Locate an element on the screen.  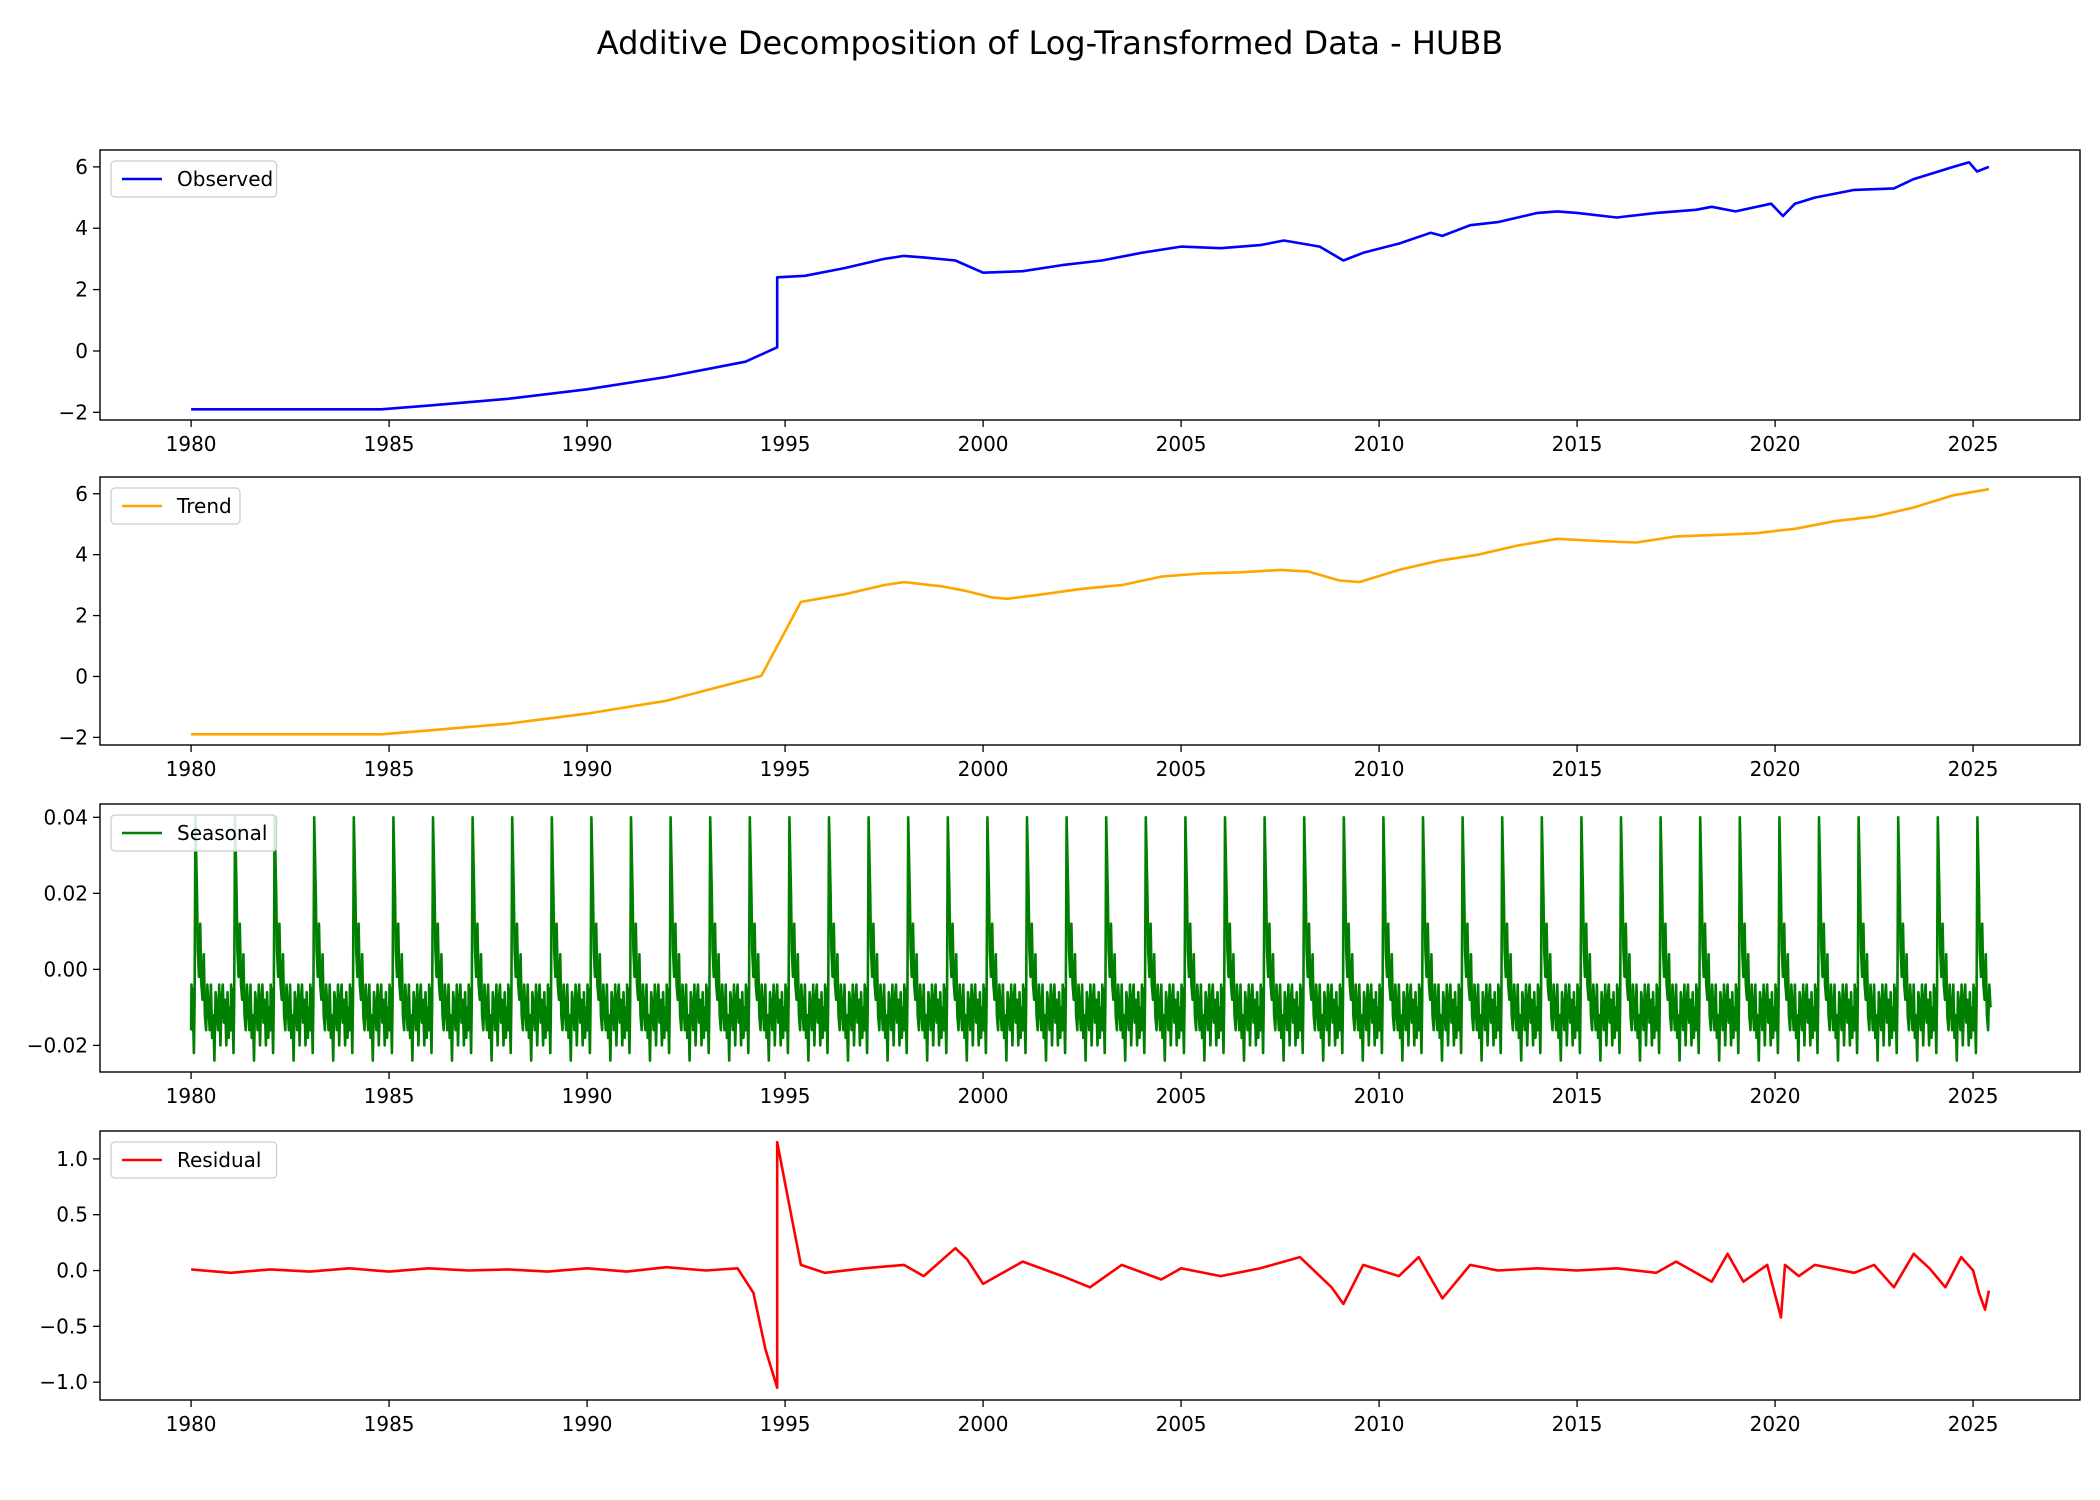
seasonal-xtick-label: 1985 is located at coordinates (389, 1096).